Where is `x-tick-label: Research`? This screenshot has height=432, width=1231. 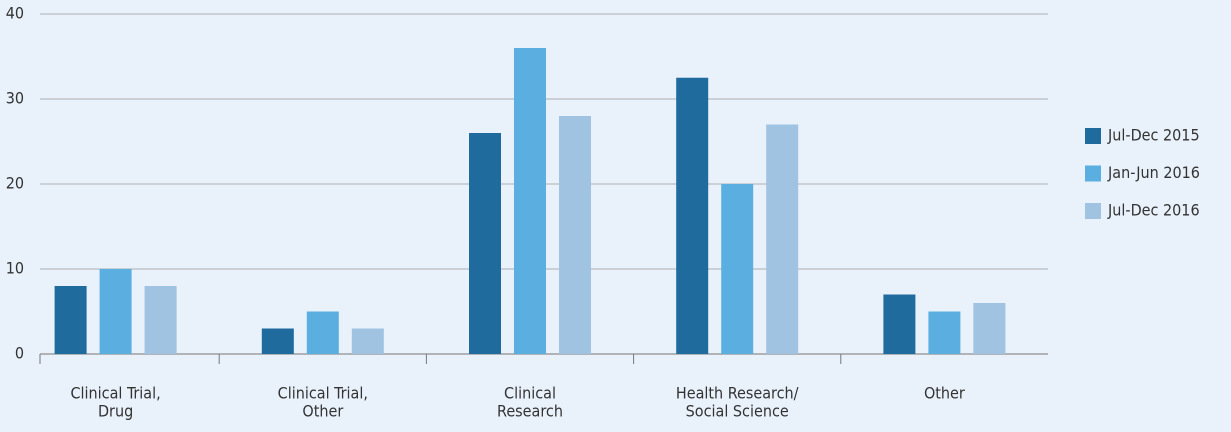
x-tick-label: Research is located at coordinates (530, 411).